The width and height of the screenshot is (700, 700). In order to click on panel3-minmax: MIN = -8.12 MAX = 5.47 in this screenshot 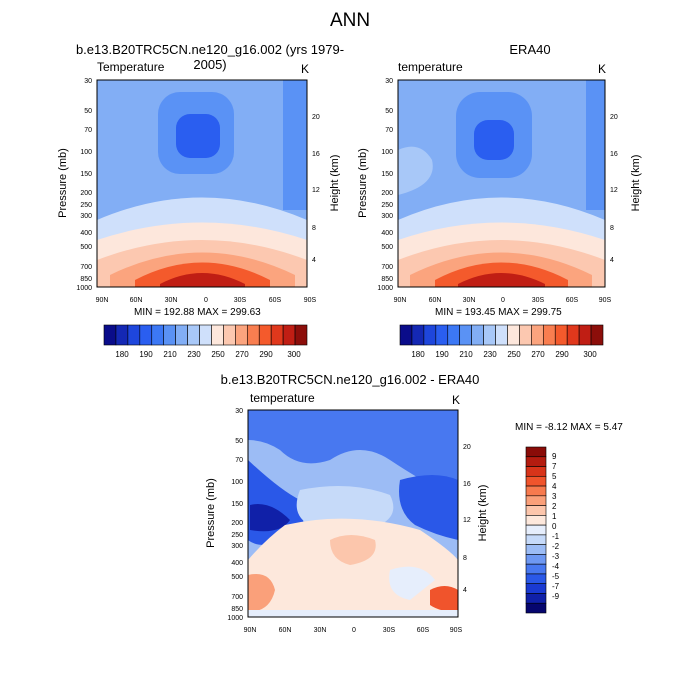, I will do `click(569, 427)`.